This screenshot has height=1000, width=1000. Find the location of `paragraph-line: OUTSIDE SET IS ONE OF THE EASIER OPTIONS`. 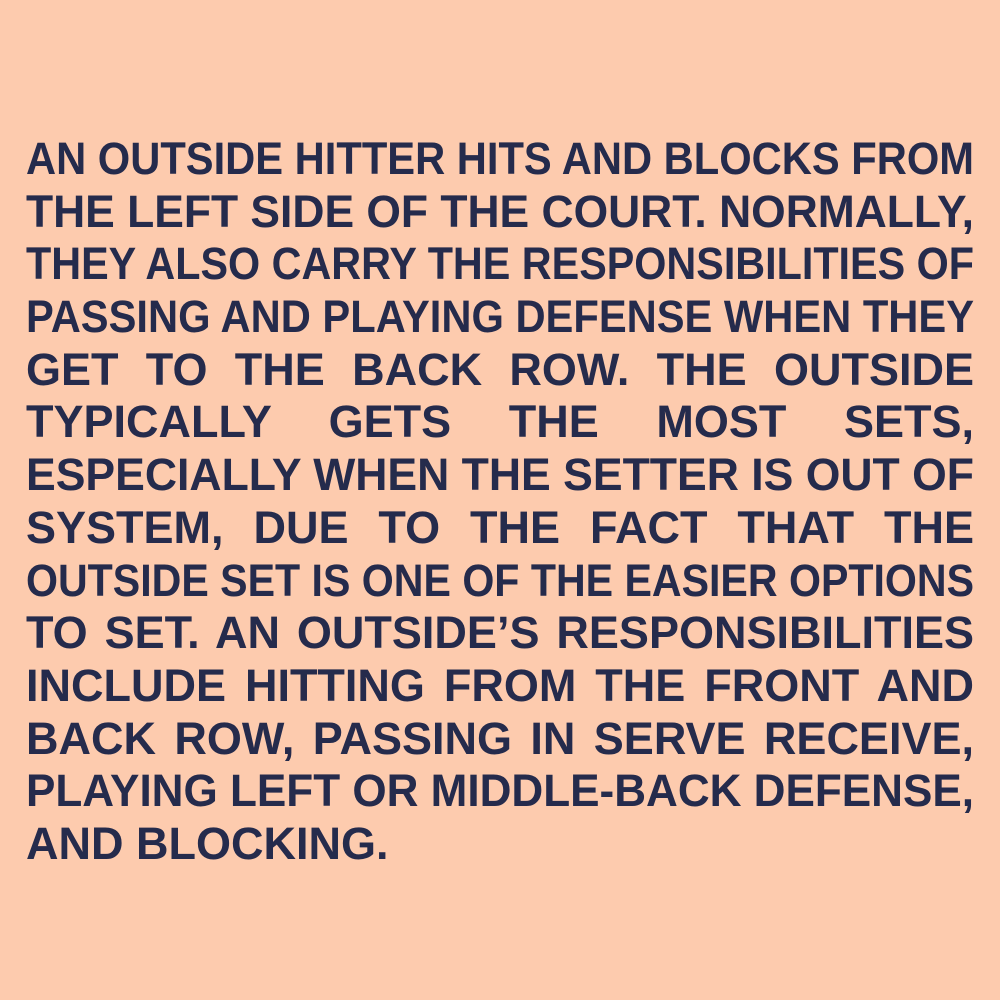

paragraph-line: OUTSIDE SET IS ONE OF THE EASIER OPTIONS is located at coordinates (500, 580).